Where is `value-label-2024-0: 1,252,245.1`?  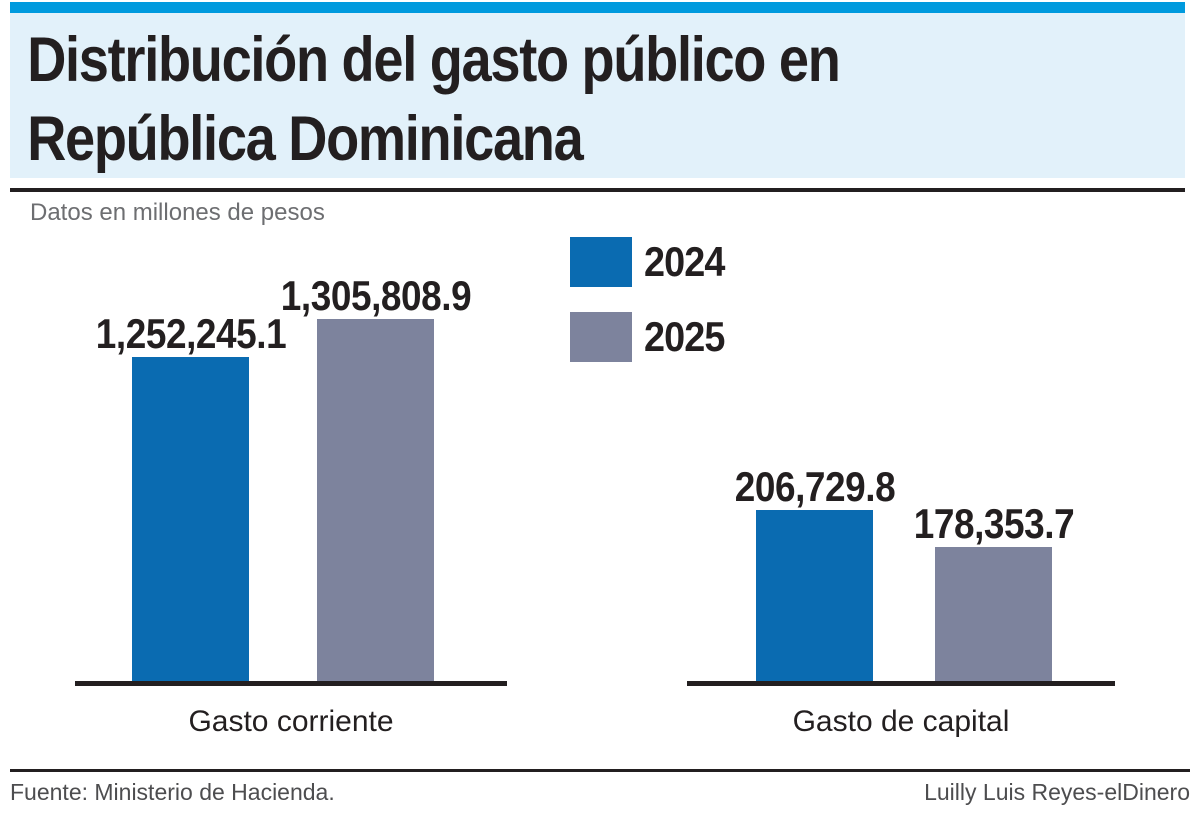 value-label-2024-0: 1,252,245.1 is located at coordinates (190, 333).